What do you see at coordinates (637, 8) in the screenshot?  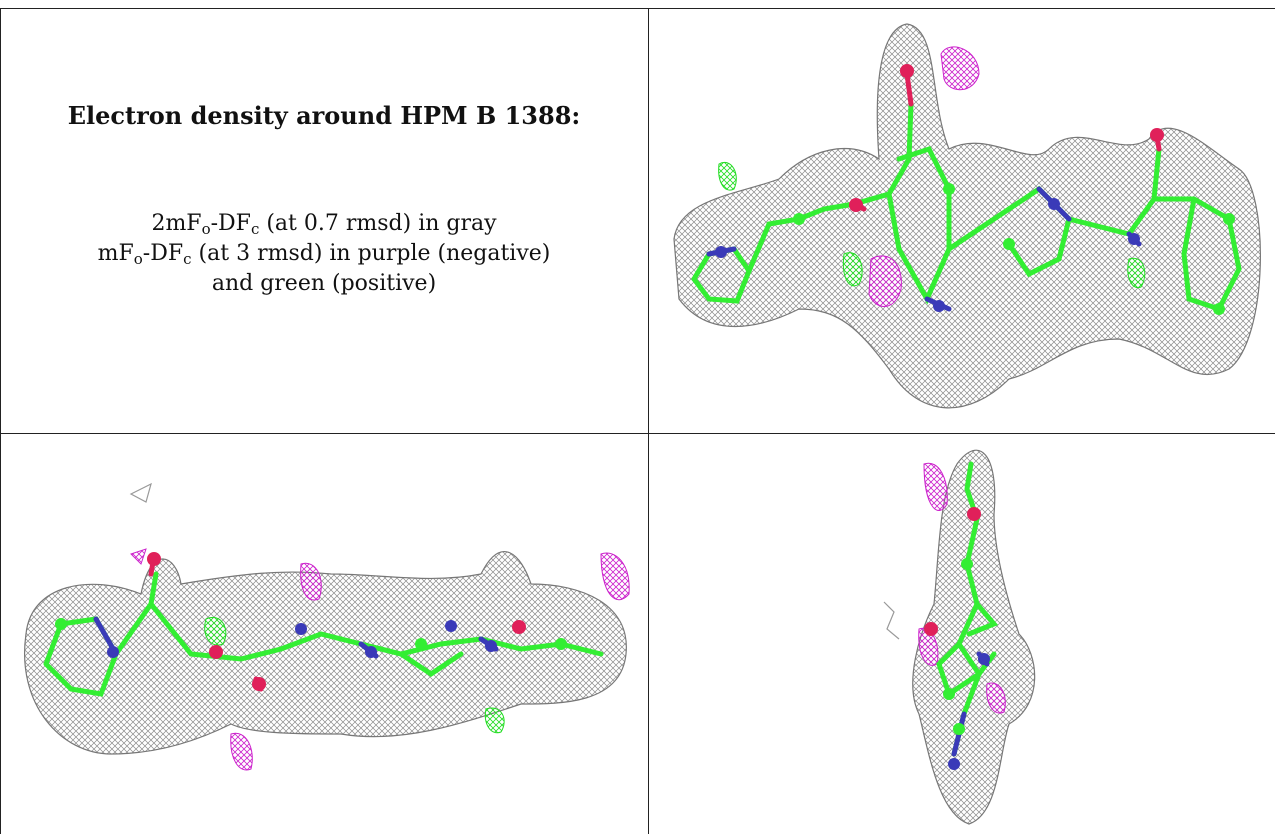 I see `table-border-top` at bounding box center [637, 8].